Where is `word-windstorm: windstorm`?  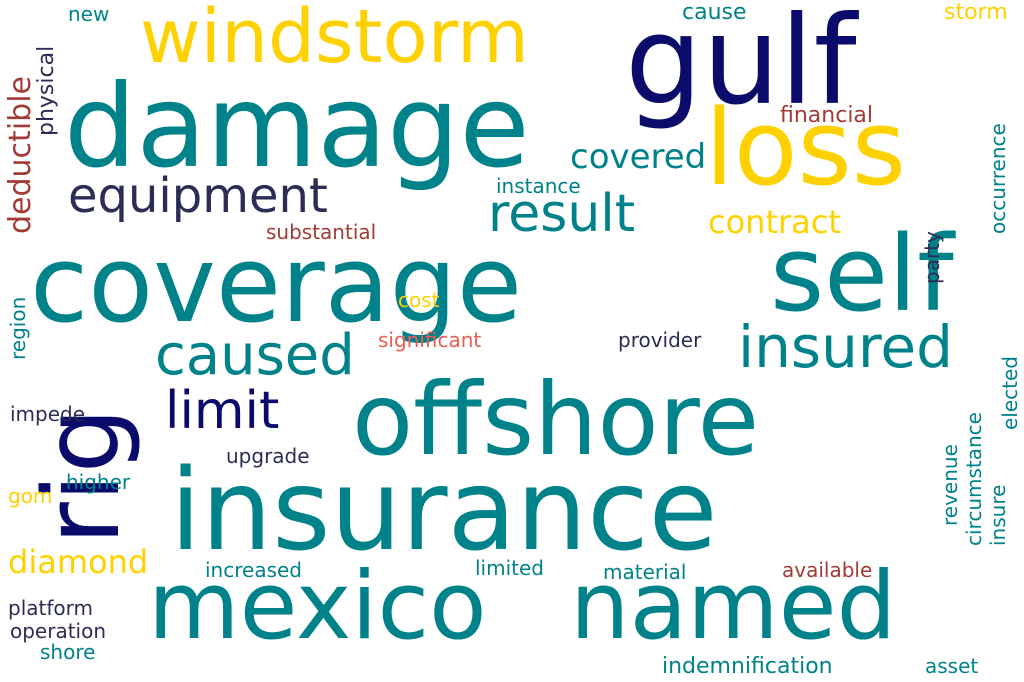
word-windstorm: windstorm is located at coordinates (335, 40).